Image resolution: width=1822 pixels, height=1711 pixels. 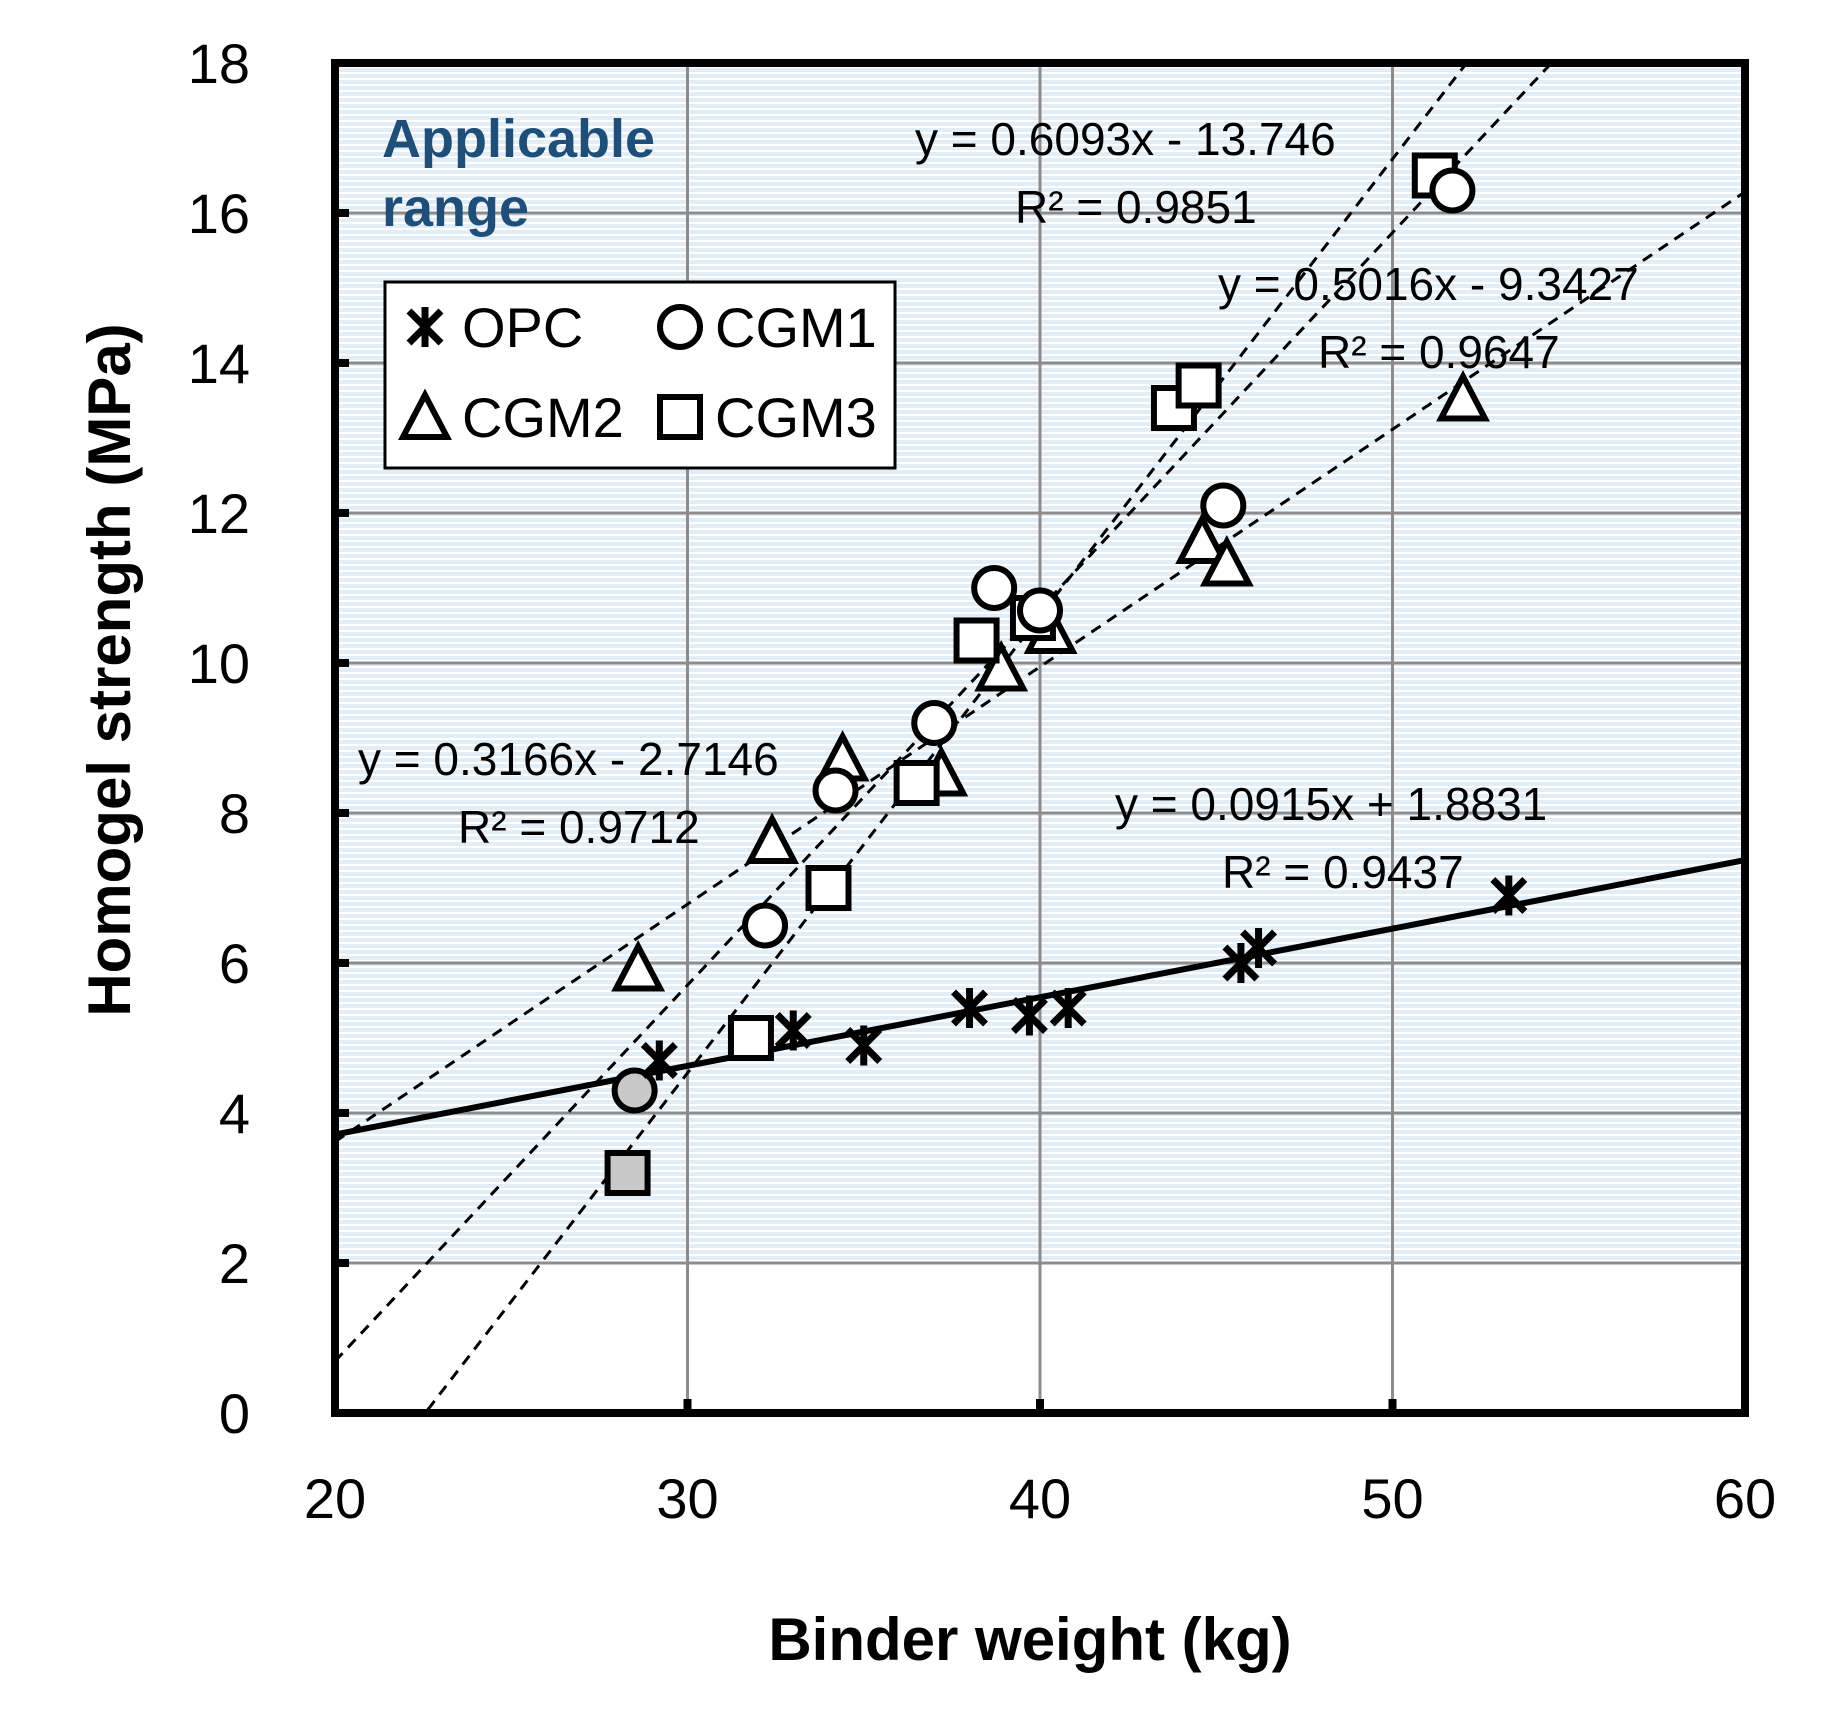 I want to click on legend-marker-opc, so click(x=425, y=327).